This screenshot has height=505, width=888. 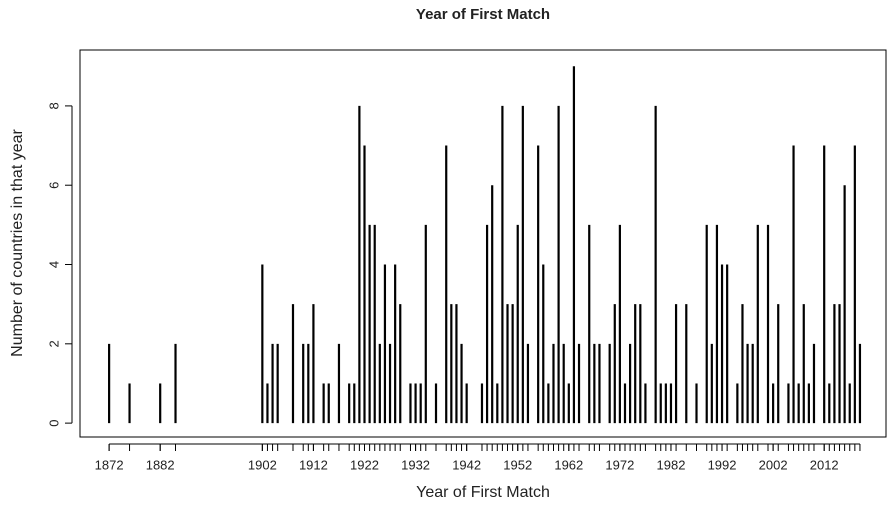 What do you see at coordinates (483, 492) in the screenshot?
I see `x-axis-title: Year of First Match` at bounding box center [483, 492].